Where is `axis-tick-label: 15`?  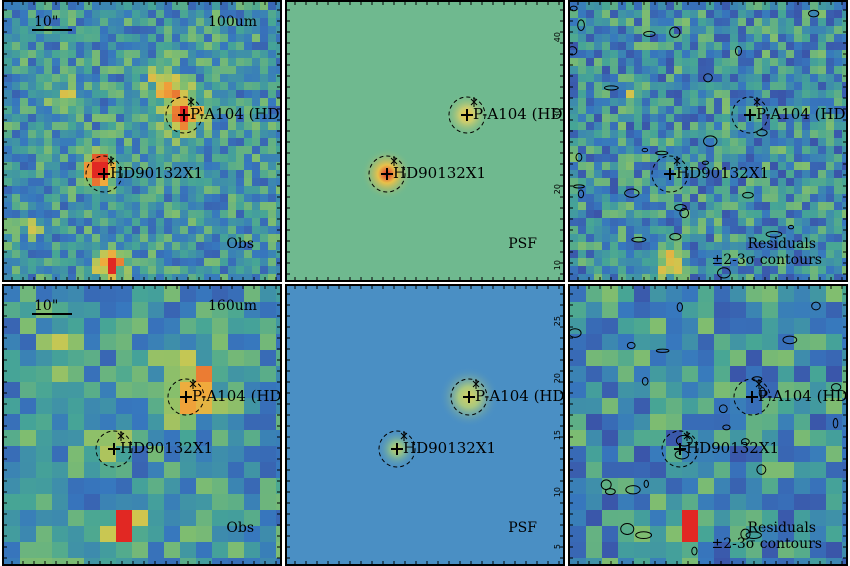
axis-tick-label: 15 is located at coordinates (557, 435).